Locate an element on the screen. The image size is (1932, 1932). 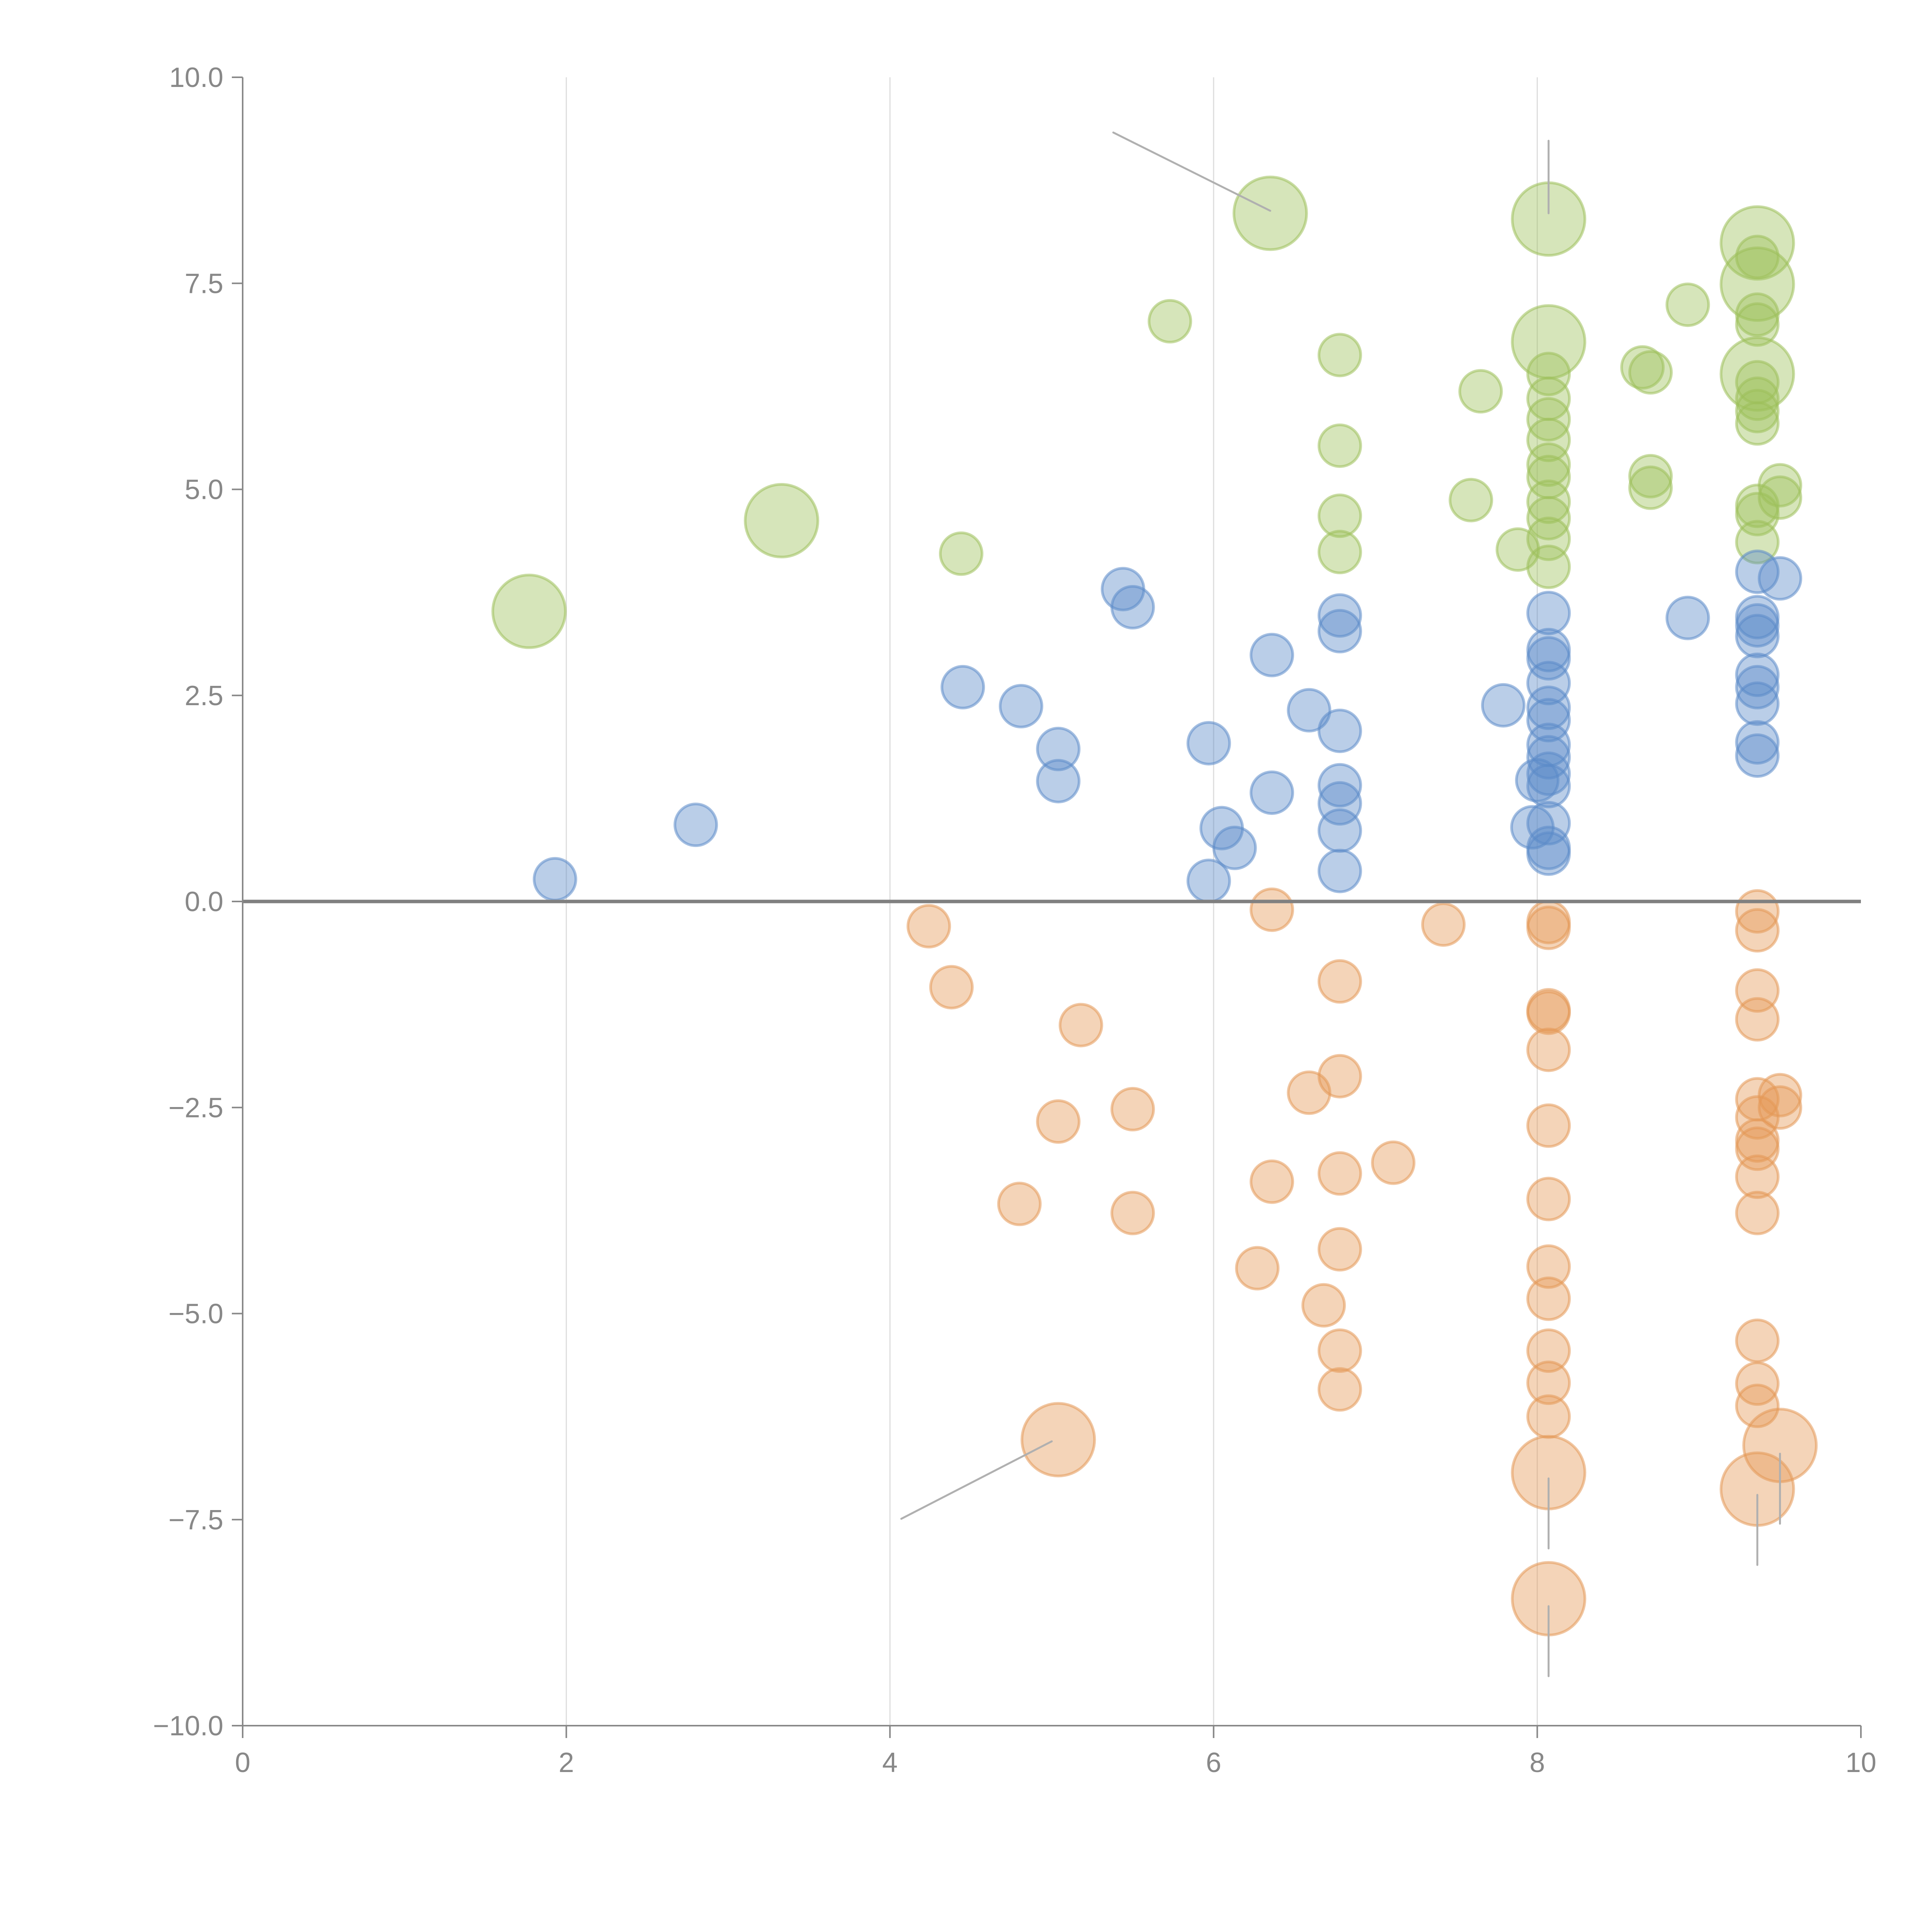
x-axis-ticks: 0 2 4 6 8 10 is located at coordinates (1056, 1752).